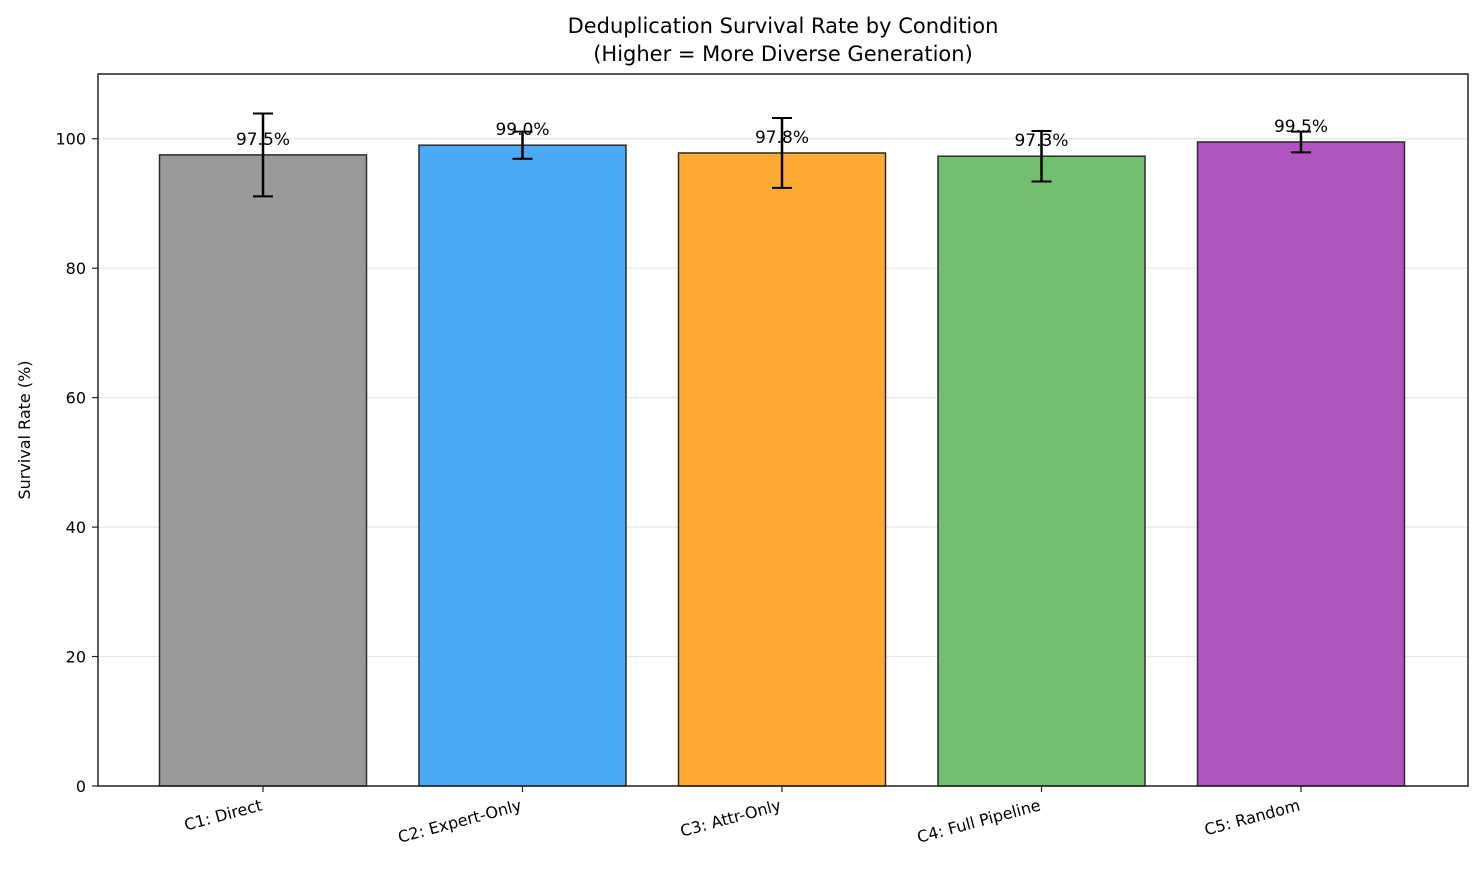 This screenshot has height=878, width=1484. I want to click on data-label: 97.3%, so click(1041, 141).